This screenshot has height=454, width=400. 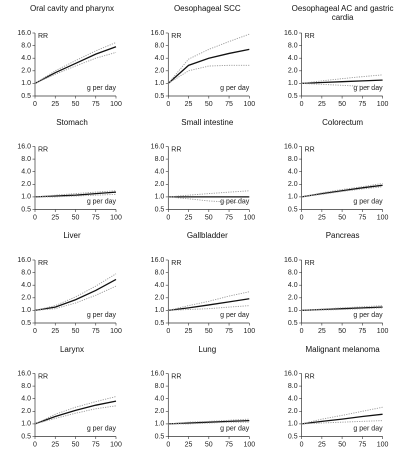 What do you see at coordinates (207, 8) in the screenshot?
I see `panel-title: Oesophageal SCC` at bounding box center [207, 8].